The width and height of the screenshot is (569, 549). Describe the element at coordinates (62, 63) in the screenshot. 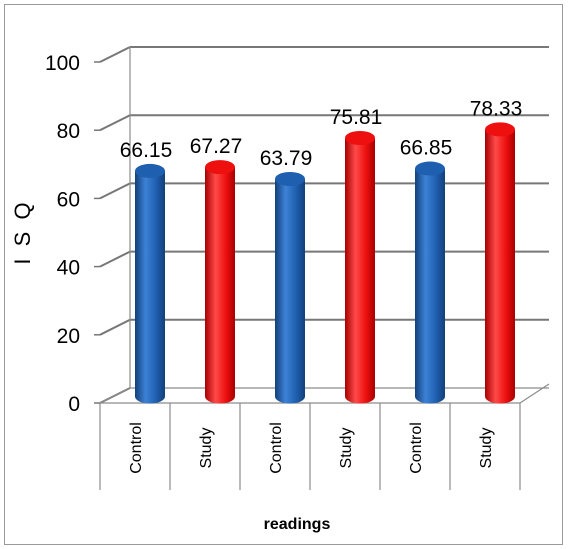

I see `y-tick-label: 100` at that location.